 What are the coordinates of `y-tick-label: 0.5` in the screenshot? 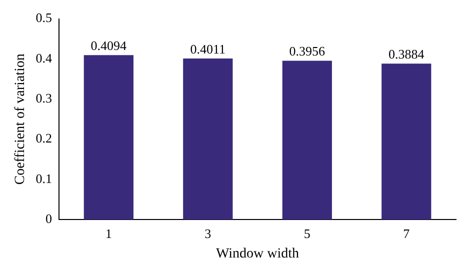 It's located at (44, 18).